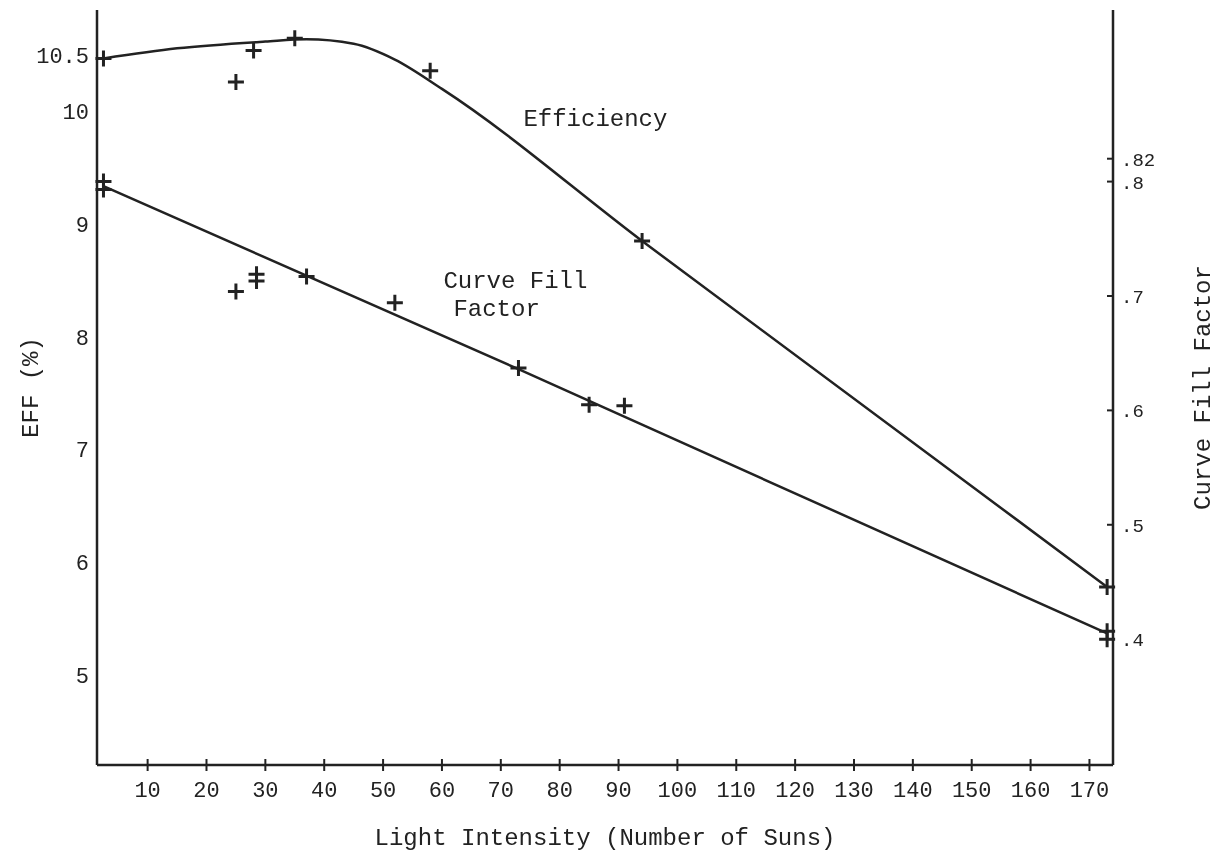  I want to click on y2-tick-label: .7, so click(1132, 297).